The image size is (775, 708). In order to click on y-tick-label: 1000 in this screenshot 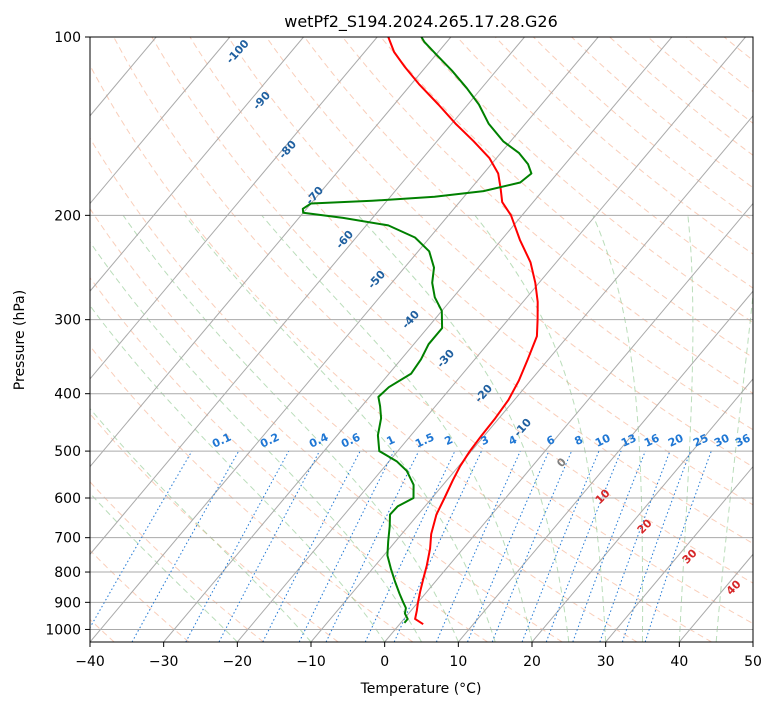, I will do `click(63, 630)`.